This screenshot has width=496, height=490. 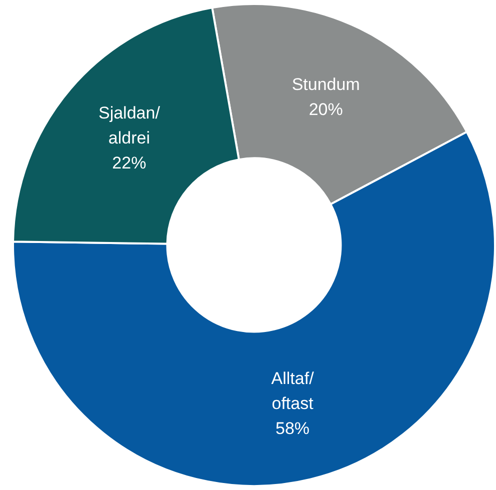 I want to click on slice-label: Alltaf/oftast, so click(x=292, y=390).